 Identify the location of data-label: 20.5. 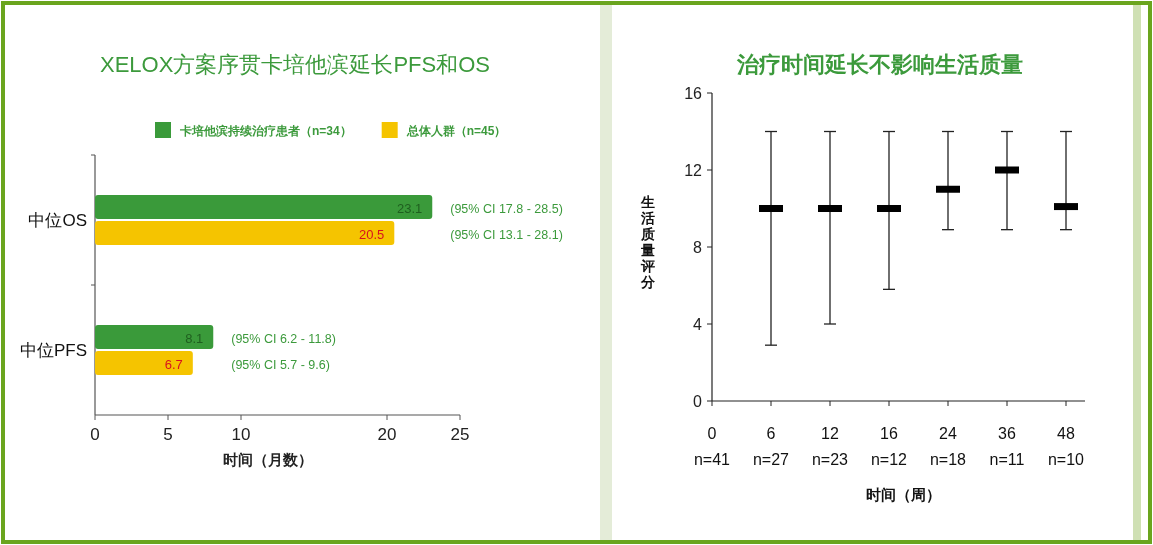
(371, 234).